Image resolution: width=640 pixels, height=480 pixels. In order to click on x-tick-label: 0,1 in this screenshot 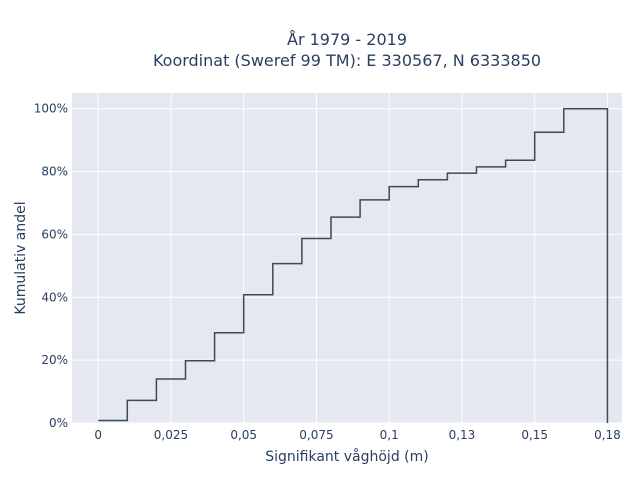, I will do `click(389, 435)`.